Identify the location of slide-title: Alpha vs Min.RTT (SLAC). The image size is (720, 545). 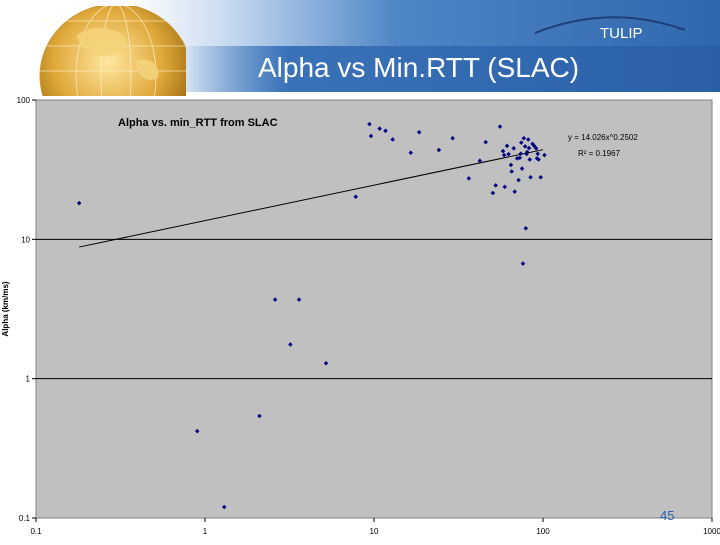
(419, 67).